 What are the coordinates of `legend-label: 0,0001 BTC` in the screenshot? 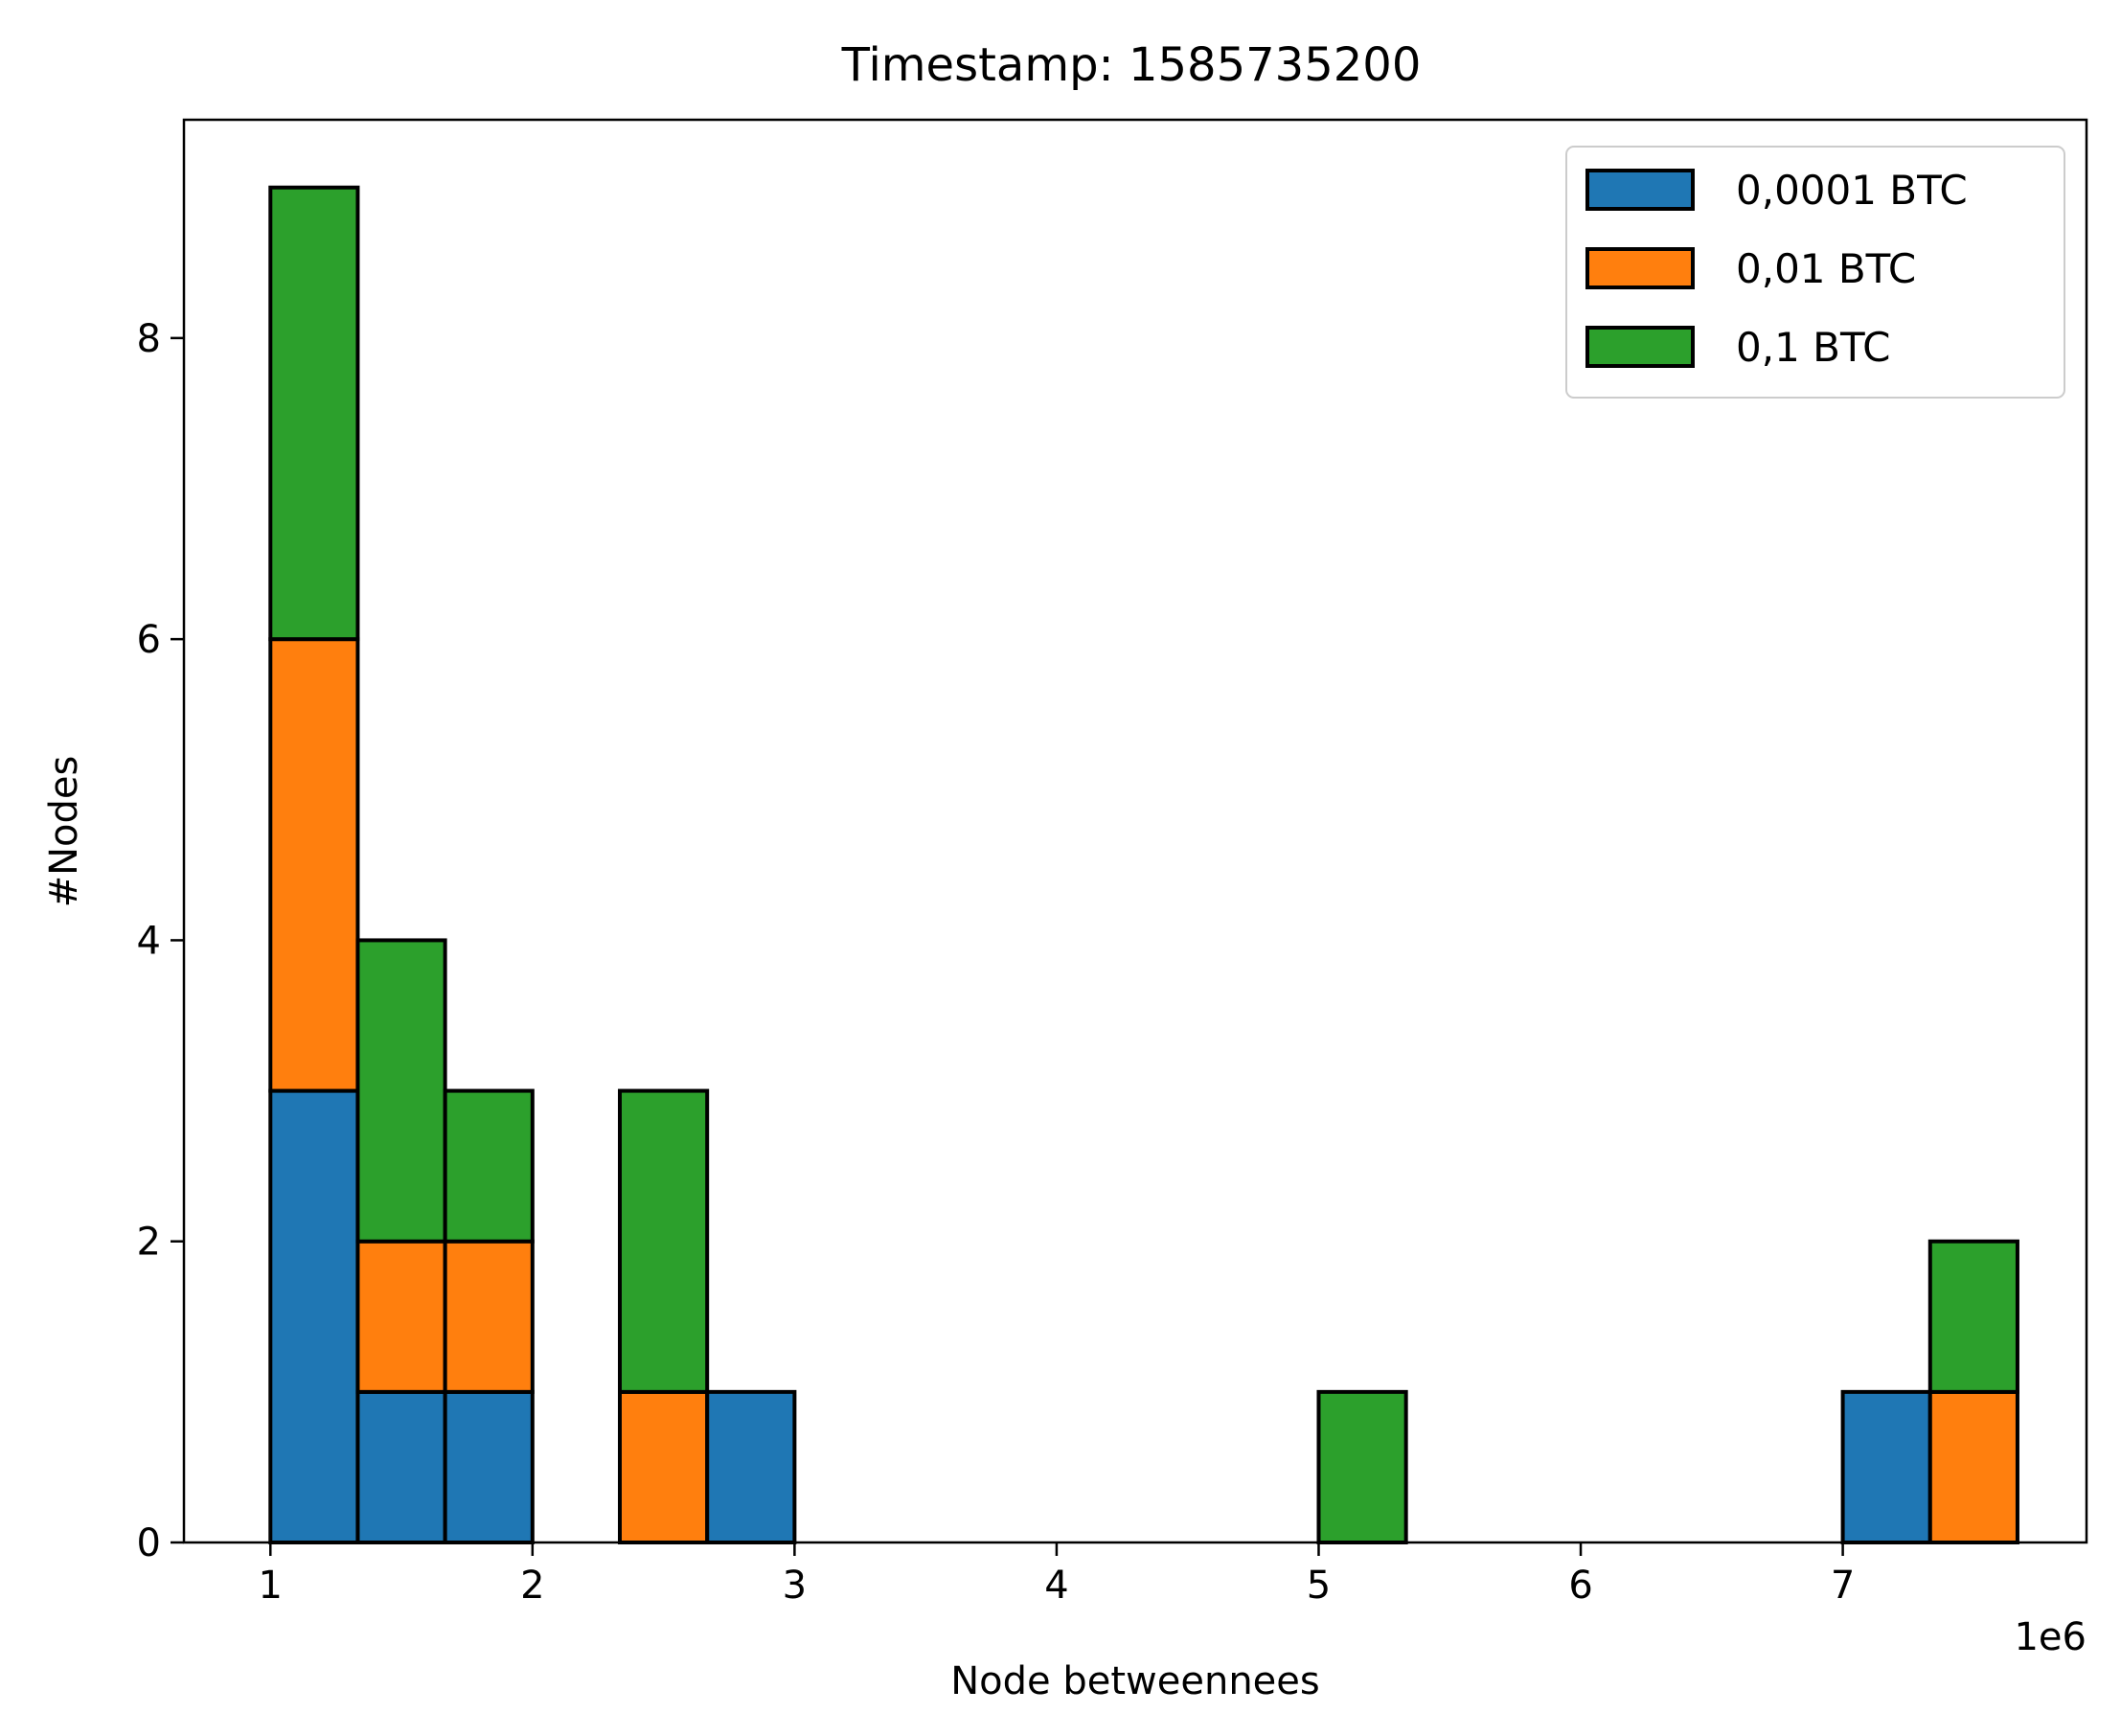 It's located at (1852, 190).